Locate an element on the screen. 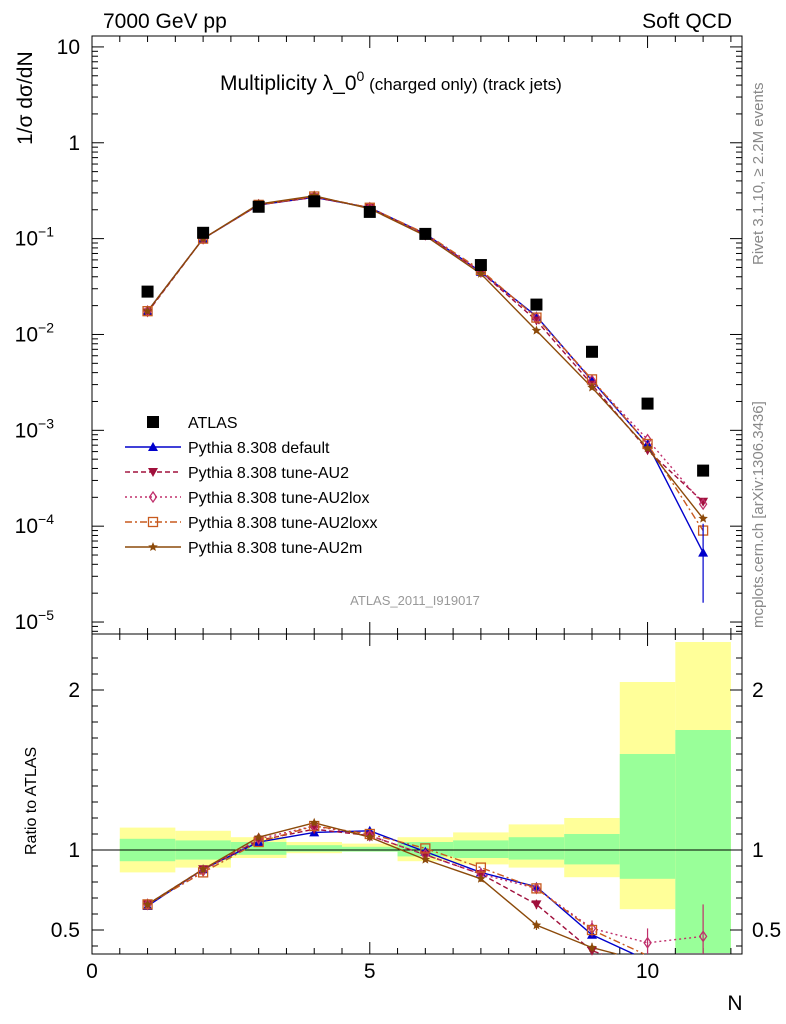 Image resolution: width=786 pixels, height=1024 pixels. x-axis-label: N is located at coordinates (734, 1003).